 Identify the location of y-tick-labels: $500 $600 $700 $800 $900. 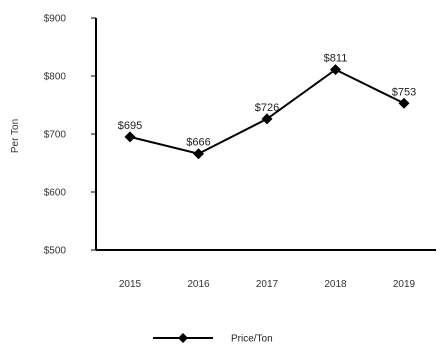
(70, 135).